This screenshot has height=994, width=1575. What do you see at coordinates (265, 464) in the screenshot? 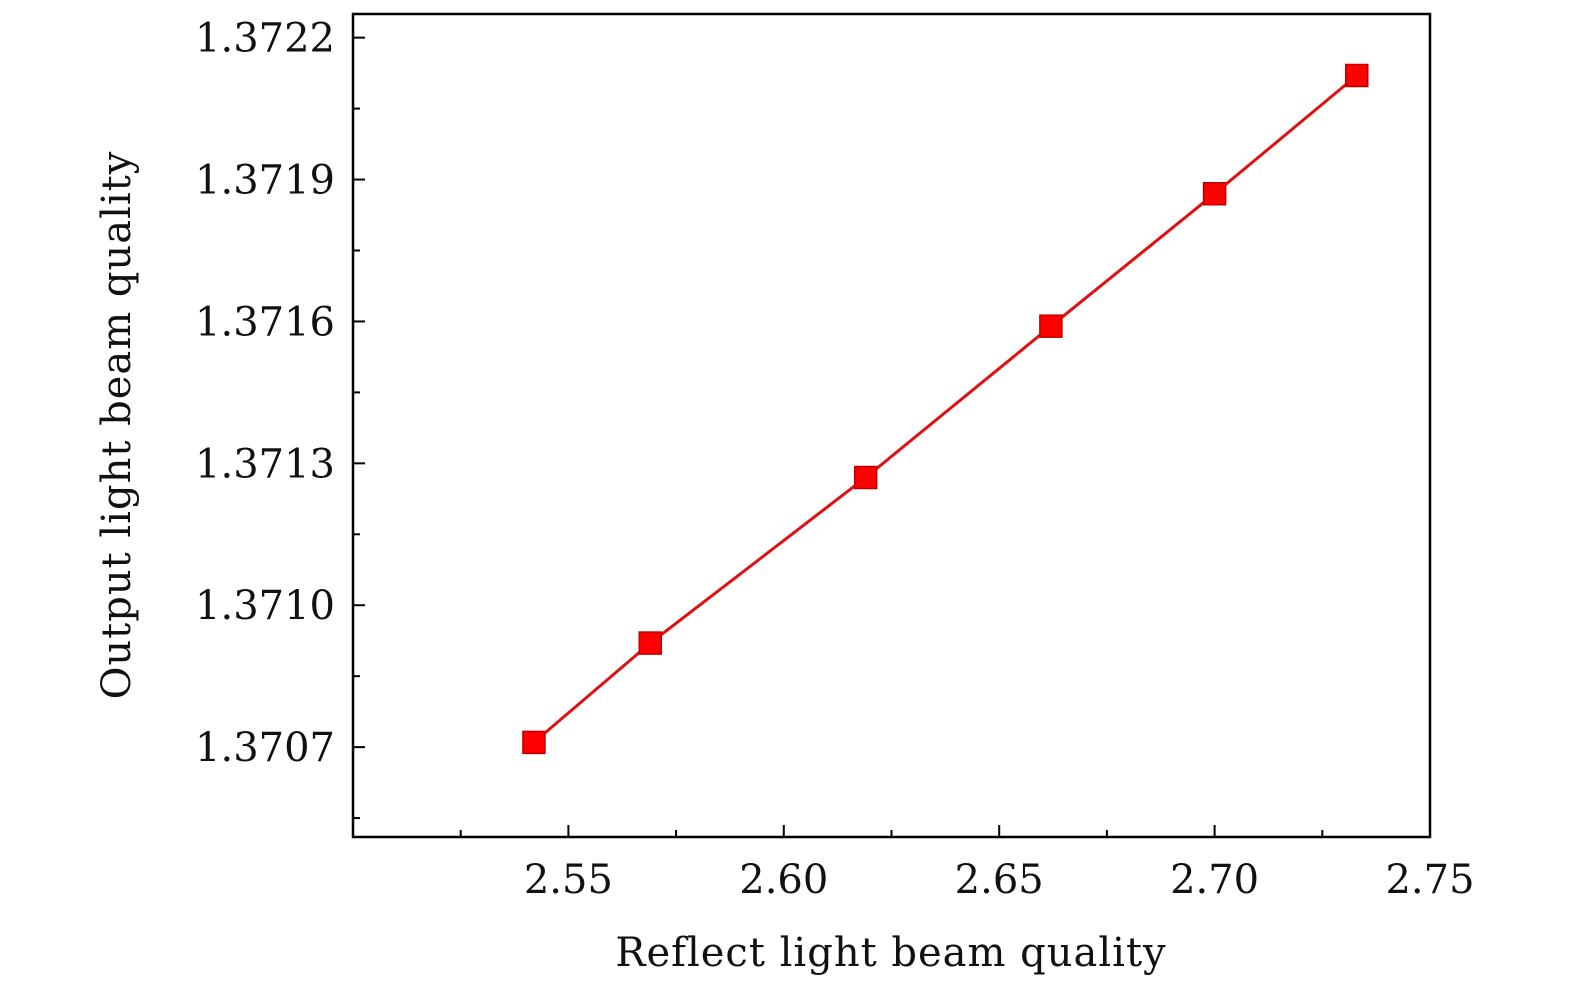
I see `y-tick-label: 1.3713` at bounding box center [265, 464].